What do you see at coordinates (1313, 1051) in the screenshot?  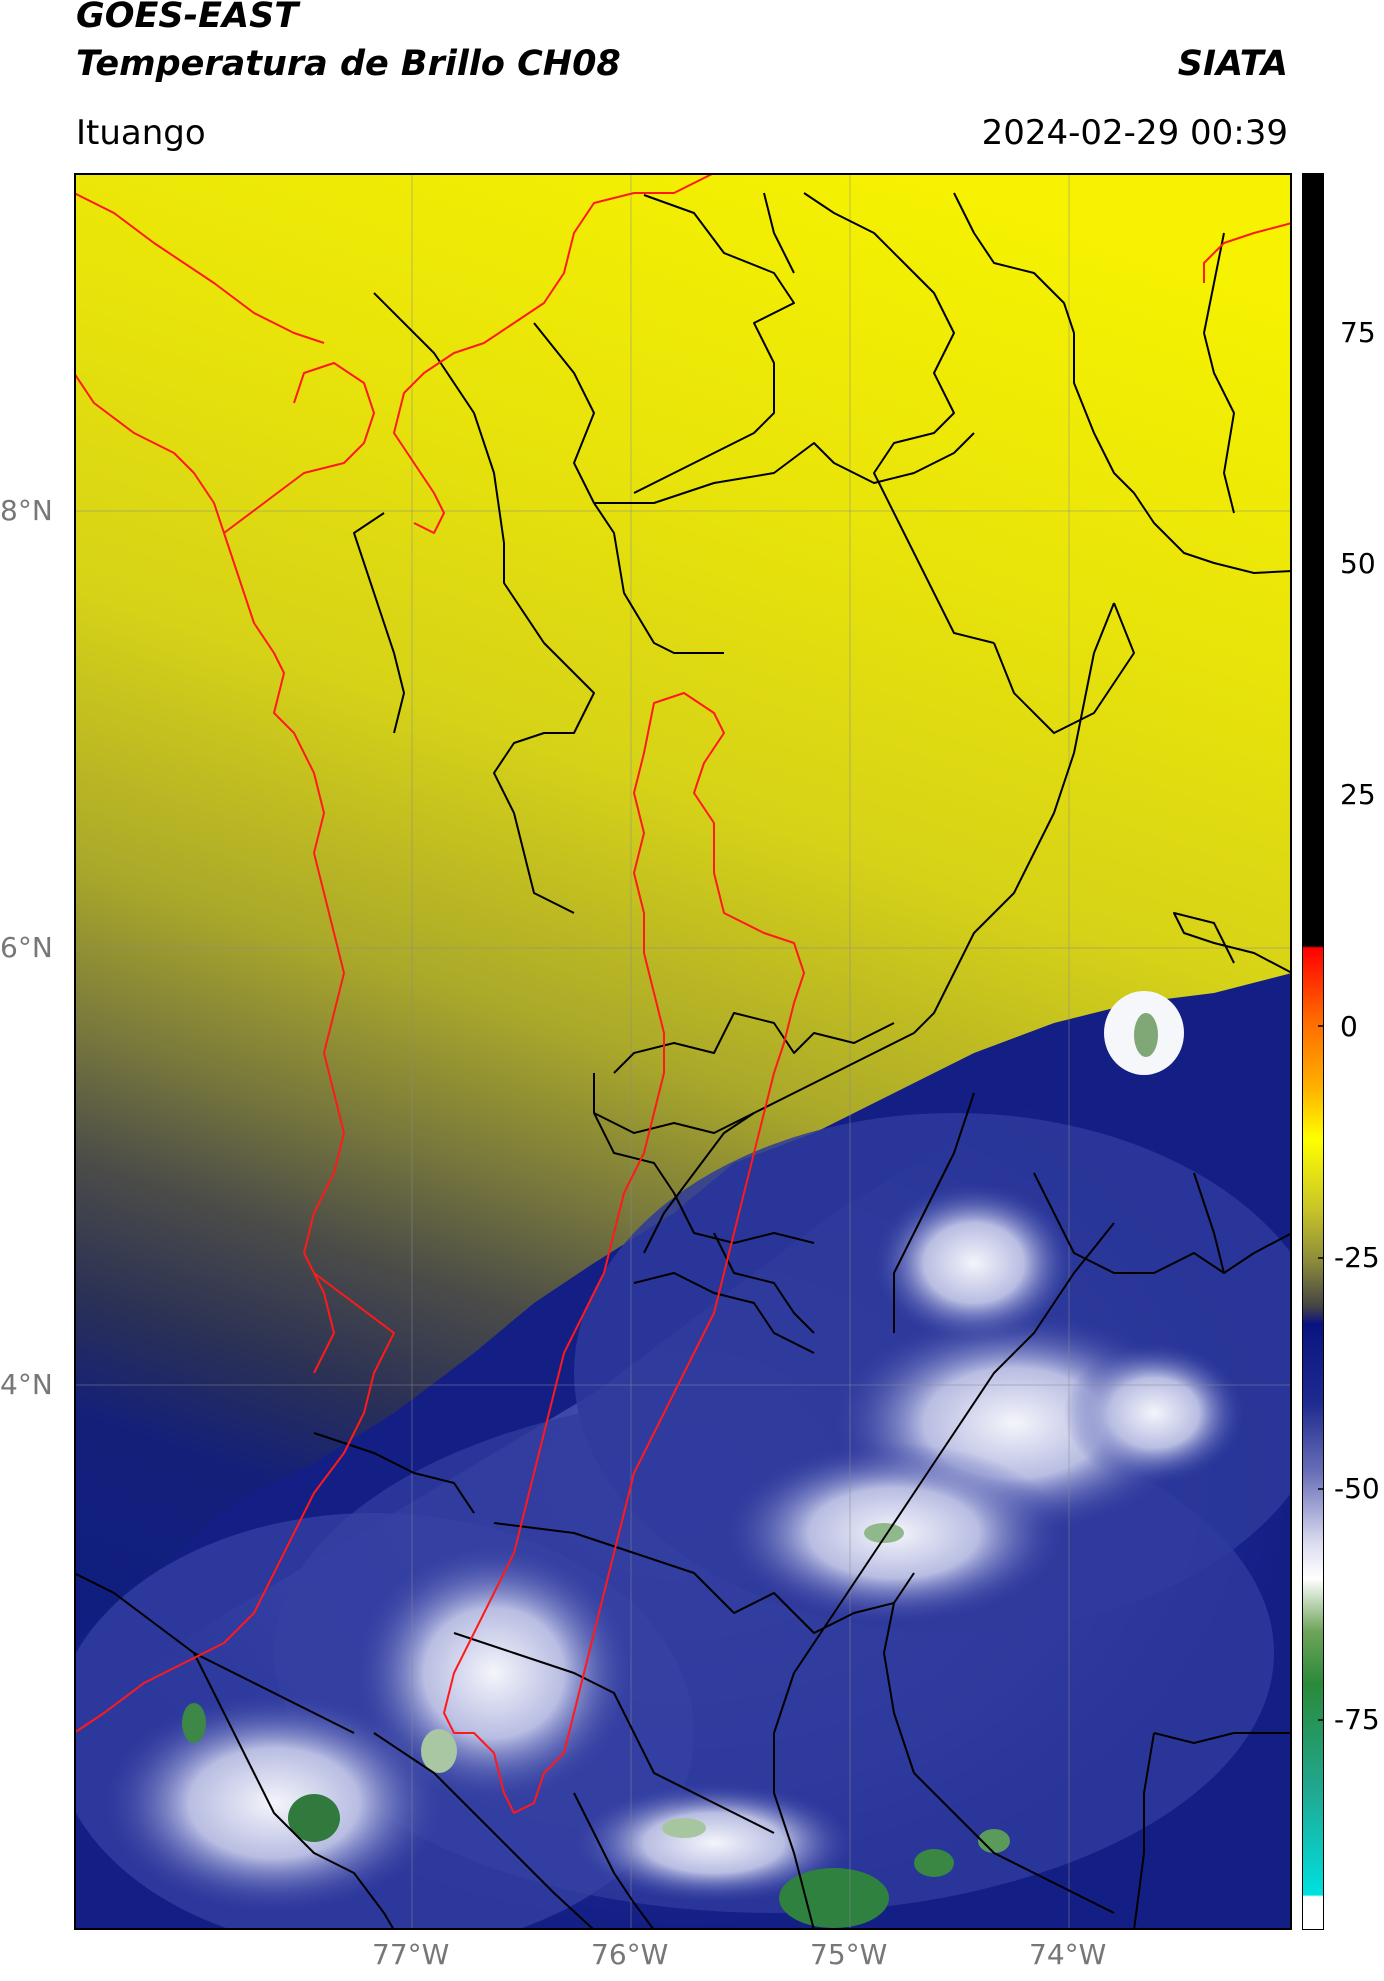 I see `temperature-colorbar` at bounding box center [1313, 1051].